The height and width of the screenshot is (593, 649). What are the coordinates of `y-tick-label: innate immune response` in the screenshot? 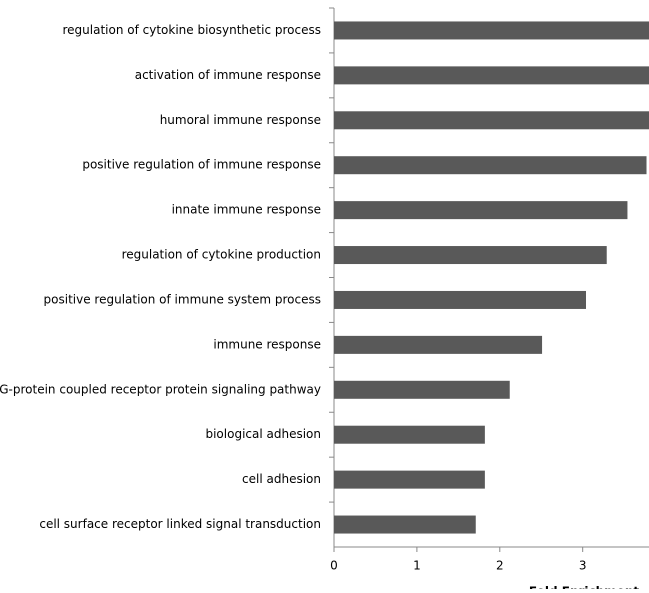 It's located at (246, 210).